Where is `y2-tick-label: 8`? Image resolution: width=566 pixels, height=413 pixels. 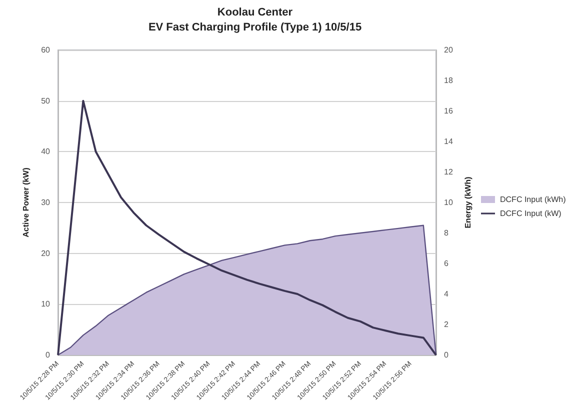
y2-tick-label: 8 is located at coordinates (446, 233).